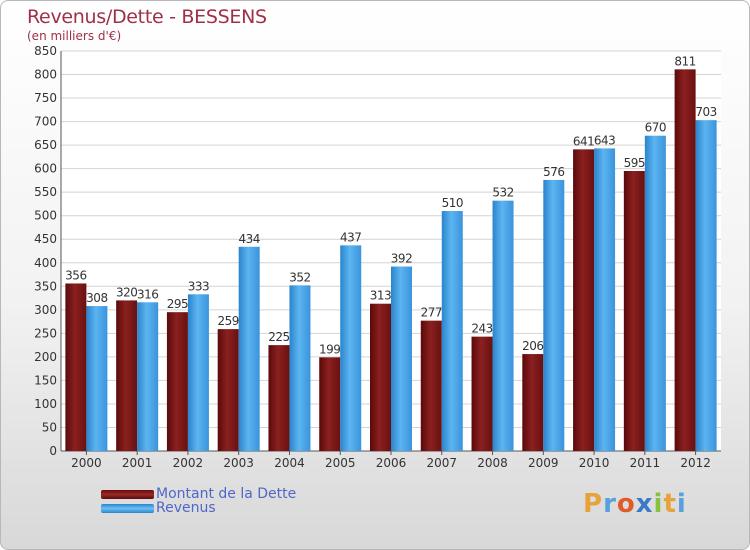  What do you see at coordinates (684, 61) in the screenshot?
I see `data-label: 811` at bounding box center [684, 61].